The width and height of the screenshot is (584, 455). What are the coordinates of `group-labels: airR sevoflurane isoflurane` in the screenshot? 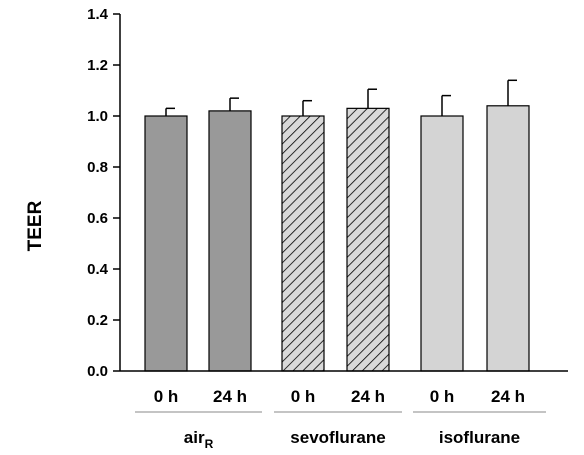 It's located at (340, 431).